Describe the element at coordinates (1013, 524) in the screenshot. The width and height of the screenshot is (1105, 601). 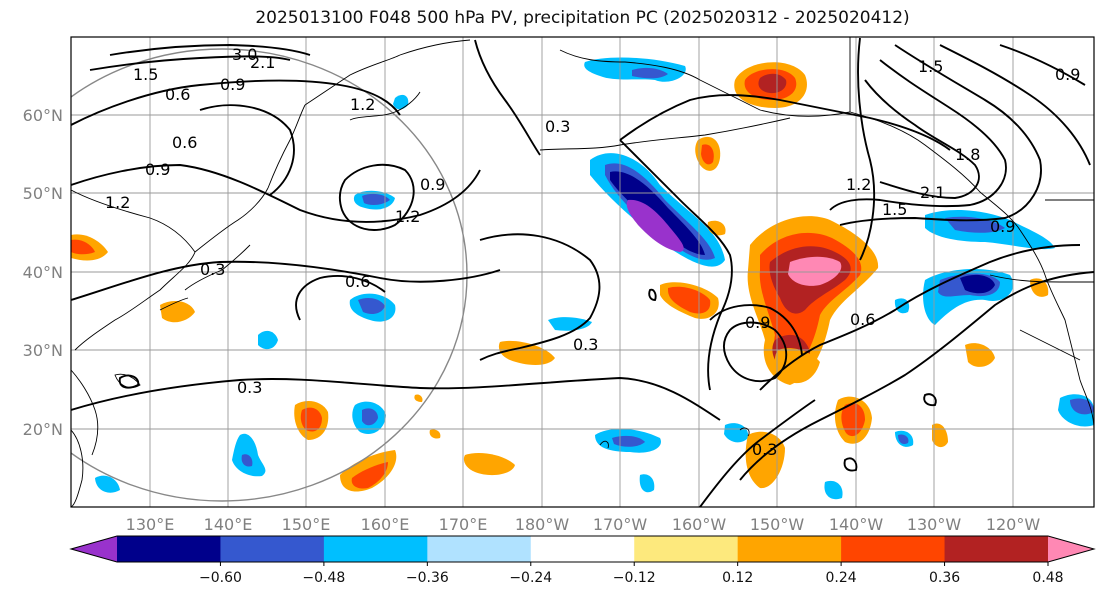
I see `lon-label: 120°W` at that location.